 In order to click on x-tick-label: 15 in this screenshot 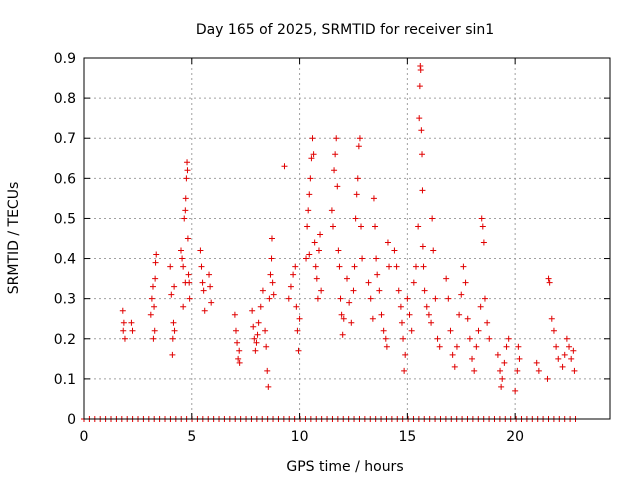, I will do `click(407, 437)`.